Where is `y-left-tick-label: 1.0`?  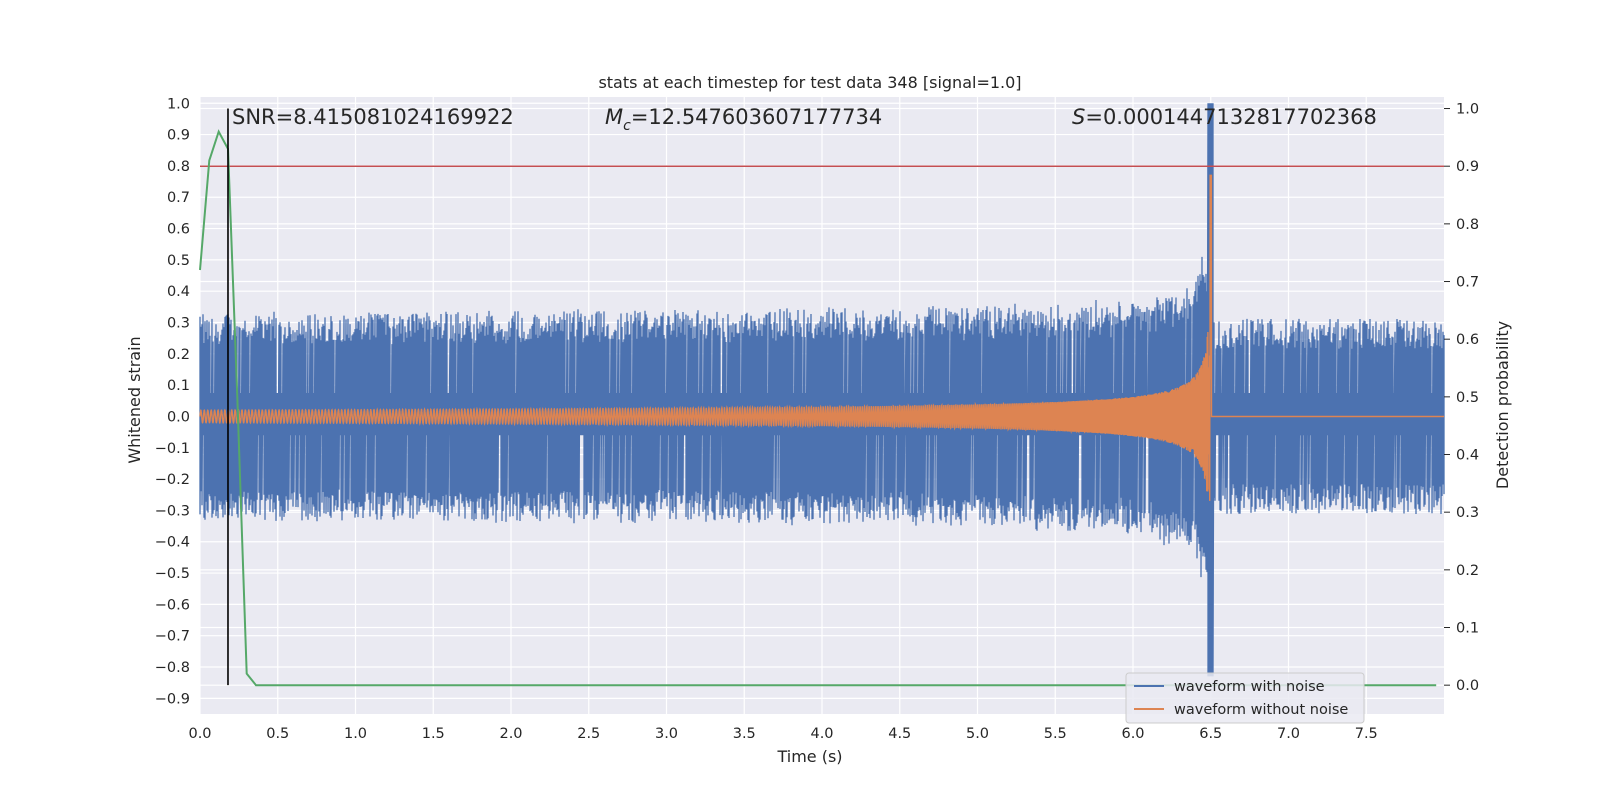
y-left-tick-label: 1.0 is located at coordinates (178, 104).